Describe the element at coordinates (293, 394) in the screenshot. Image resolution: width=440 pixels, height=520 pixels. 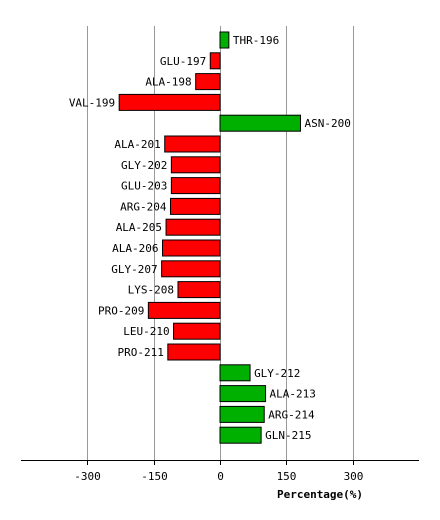
I see `label-ala-213: ALA-213` at that location.